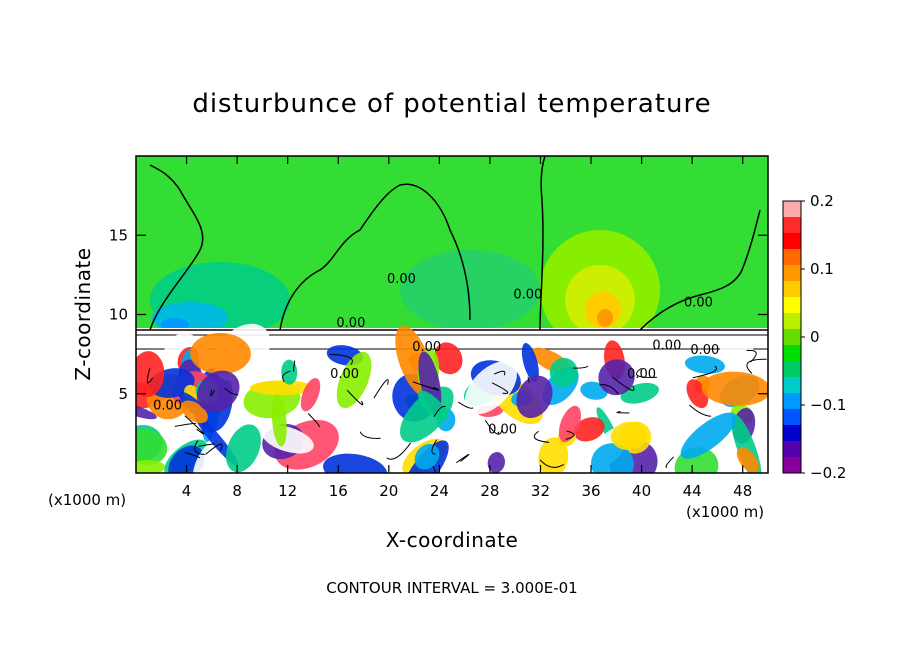  Describe the element at coordinates (692, 491) in the screenshot. I see `x-tick-label: 44` at that location.